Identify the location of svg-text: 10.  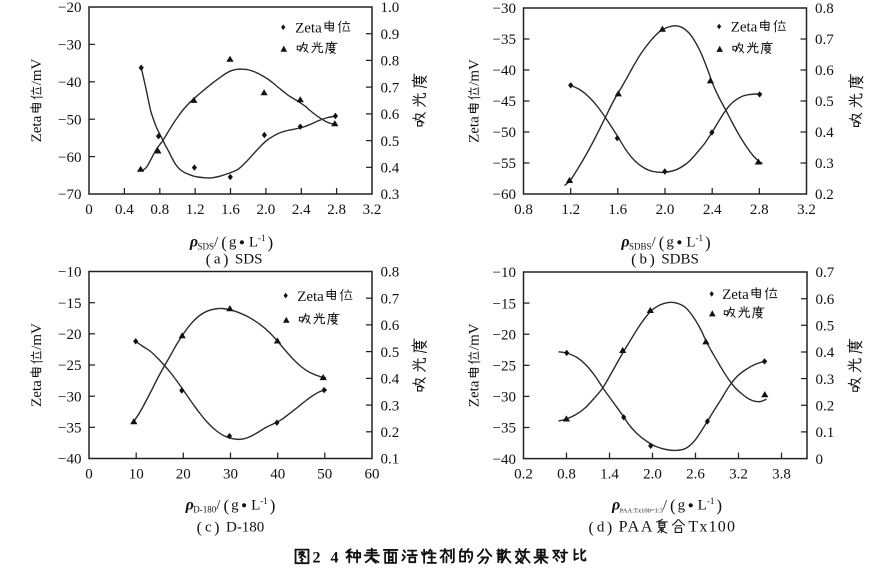
(136, 475).